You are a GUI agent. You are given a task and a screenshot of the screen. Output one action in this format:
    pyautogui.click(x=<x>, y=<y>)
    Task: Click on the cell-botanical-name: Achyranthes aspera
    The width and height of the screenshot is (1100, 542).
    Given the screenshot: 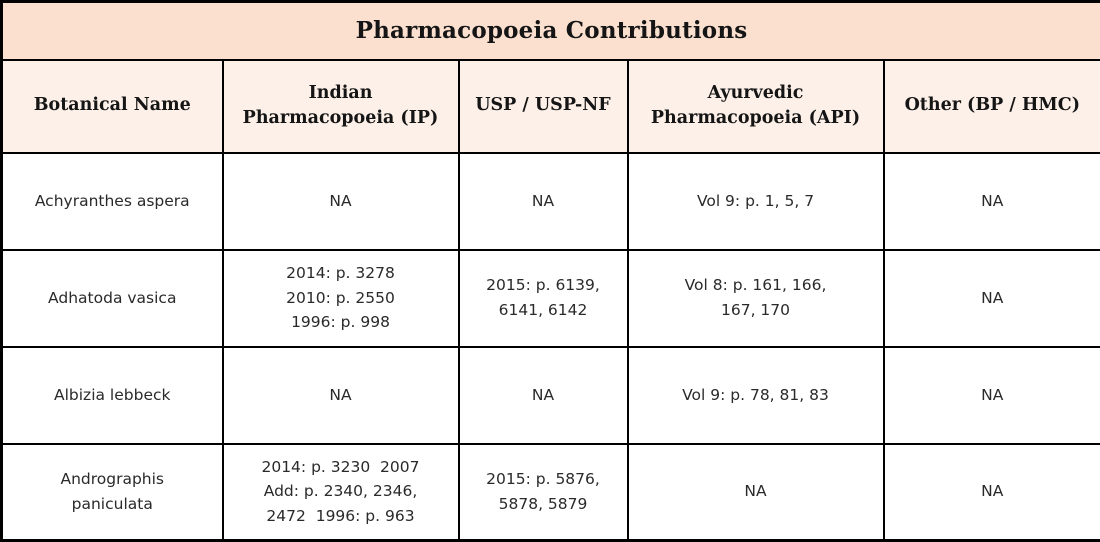 What is the action you would take?
    pyautogui.click(x=112, y=201)
    